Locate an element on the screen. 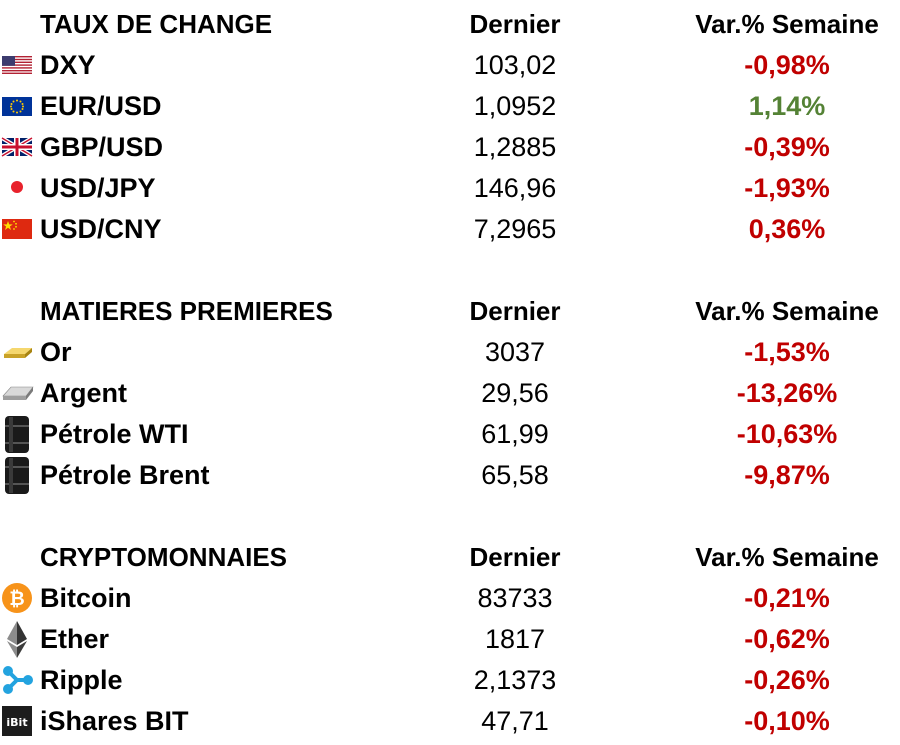 The width and height of the screenshot is (900, 745). instrument-name: Argent is located at coordinates (83, 393).